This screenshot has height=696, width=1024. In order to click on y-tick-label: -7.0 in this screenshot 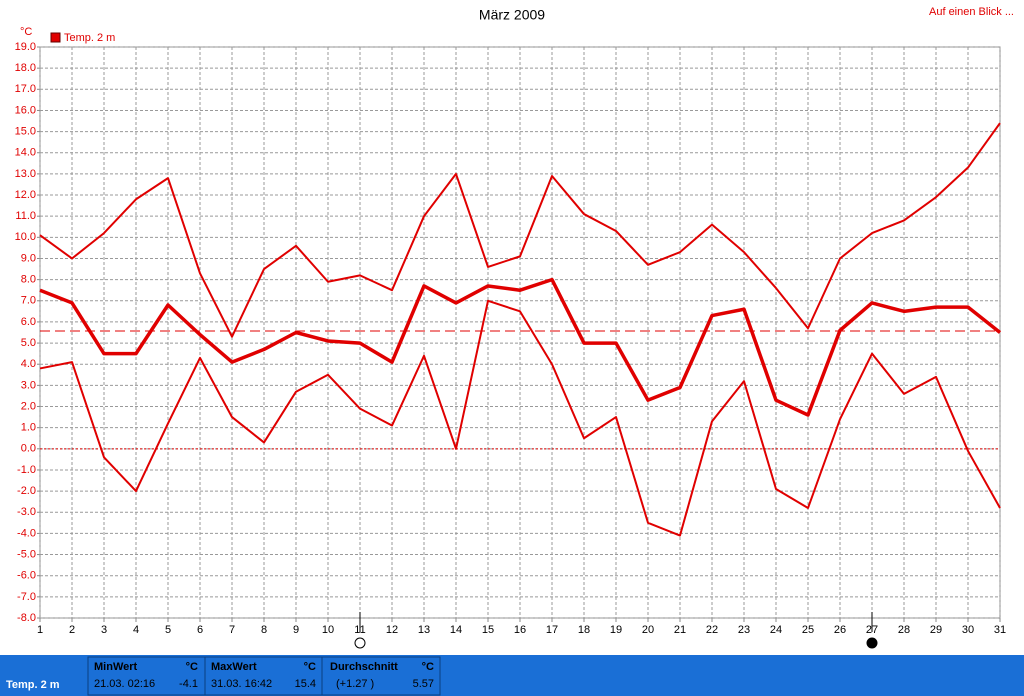, I will do `click(26, 597)`.